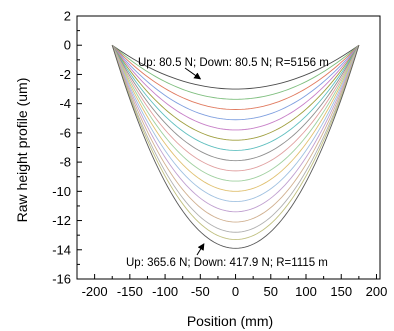  I want to click on x-tick-label: 200, so click(377, 291).